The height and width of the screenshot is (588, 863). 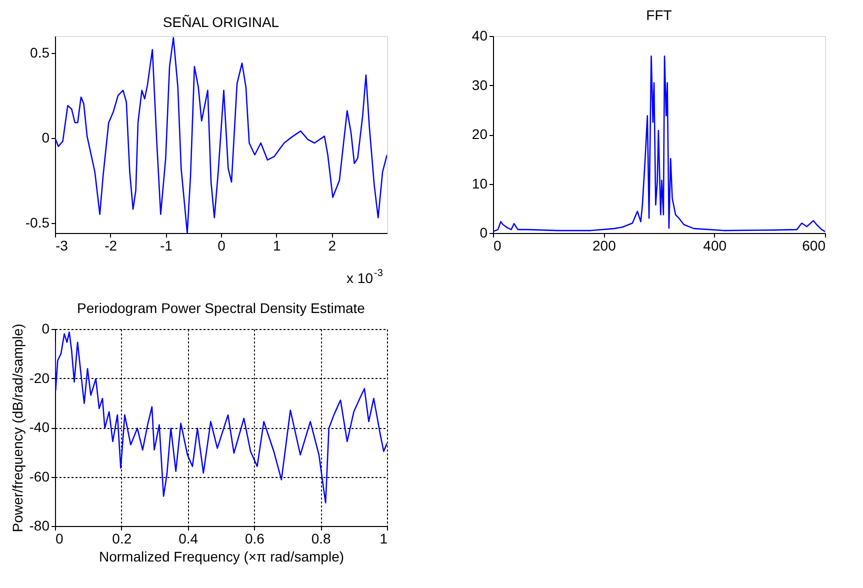 What do you see at coordinates (39, 526) in the screenshot?
I see `y-tick-label: -80` at bounding box center [39, 526].